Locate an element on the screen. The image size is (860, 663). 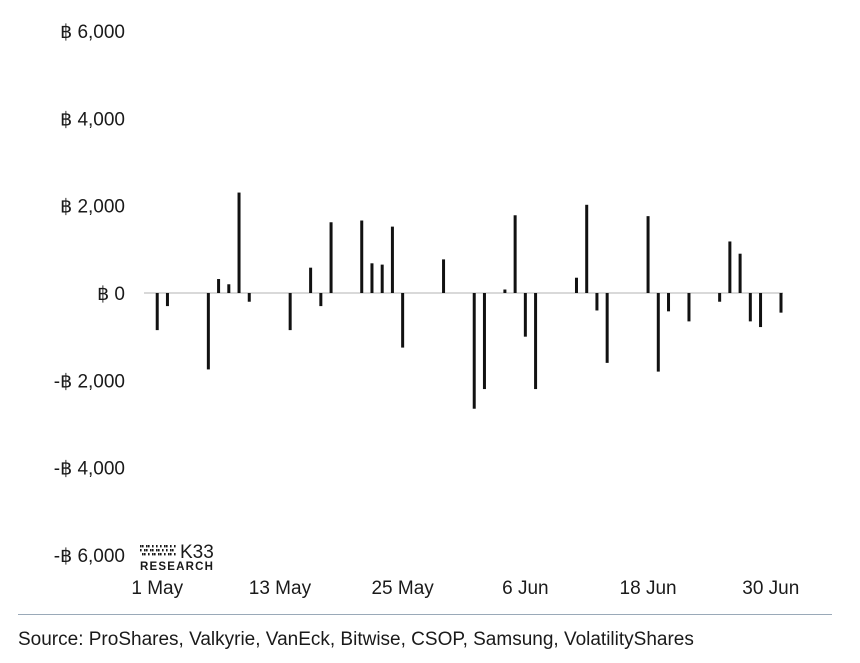
x-tick-label: 18 Jun is located at coordinates (648, 588).